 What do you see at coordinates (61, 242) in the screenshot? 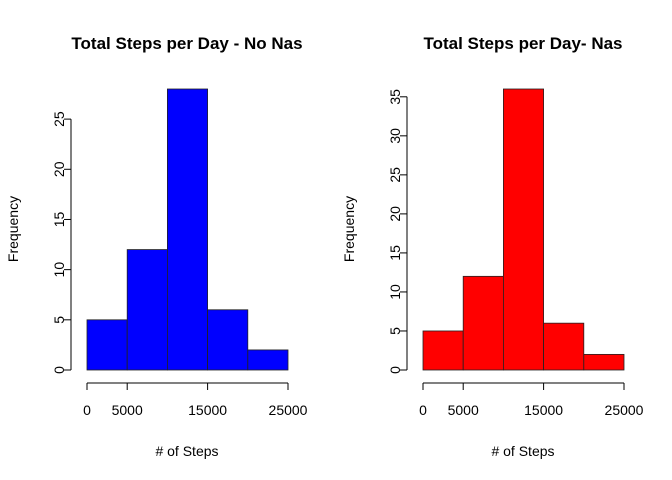
I see `y-axis: 0 5 10 15 20 25` at bounding box center [61, 242].